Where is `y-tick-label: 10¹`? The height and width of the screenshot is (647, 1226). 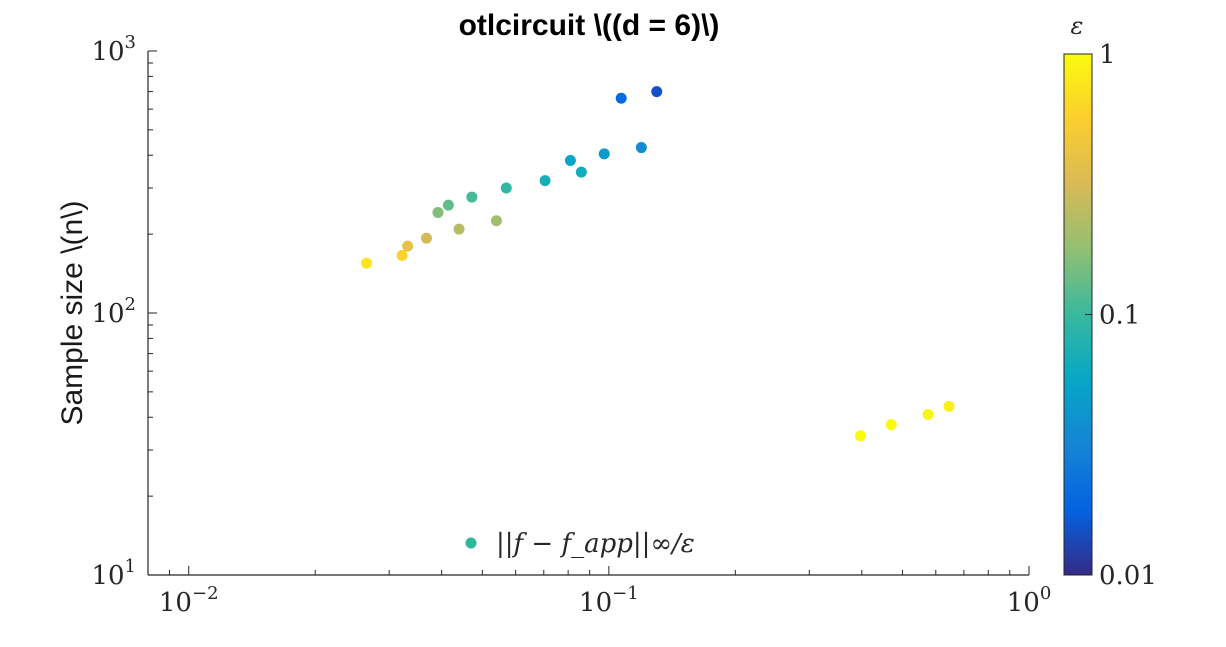
y-tick-label: 10¹ is located at coordinates (113, 573).